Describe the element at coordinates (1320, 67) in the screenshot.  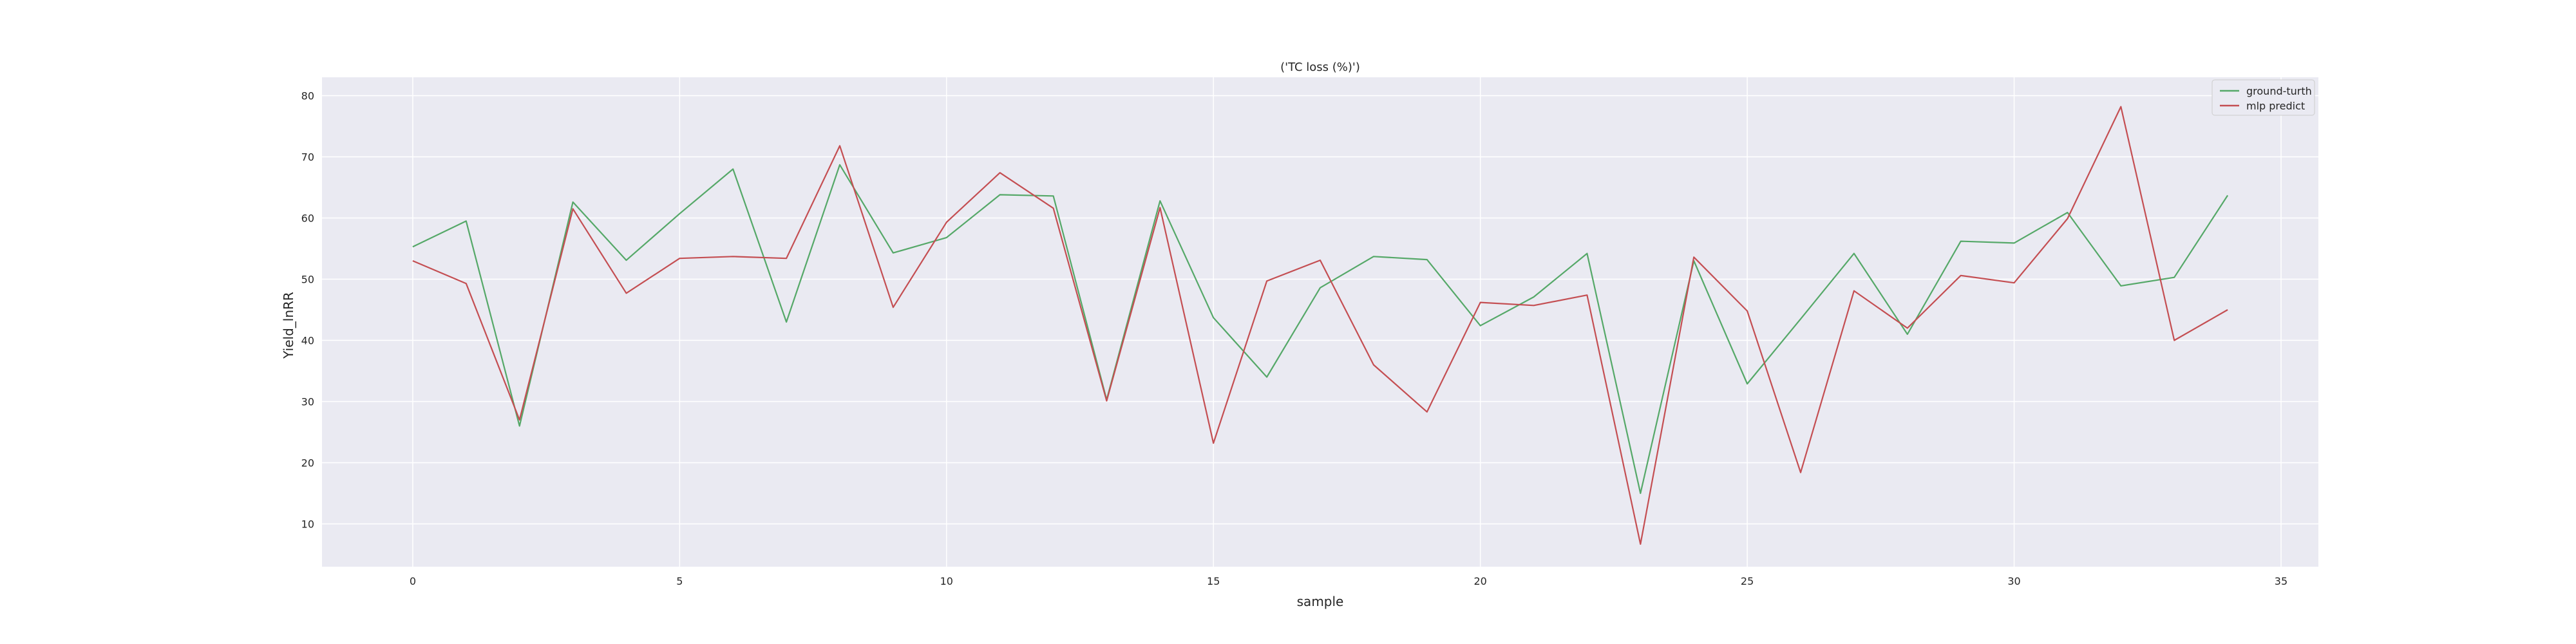
I see `chart-title: ('TC loss (%)')` at that location.